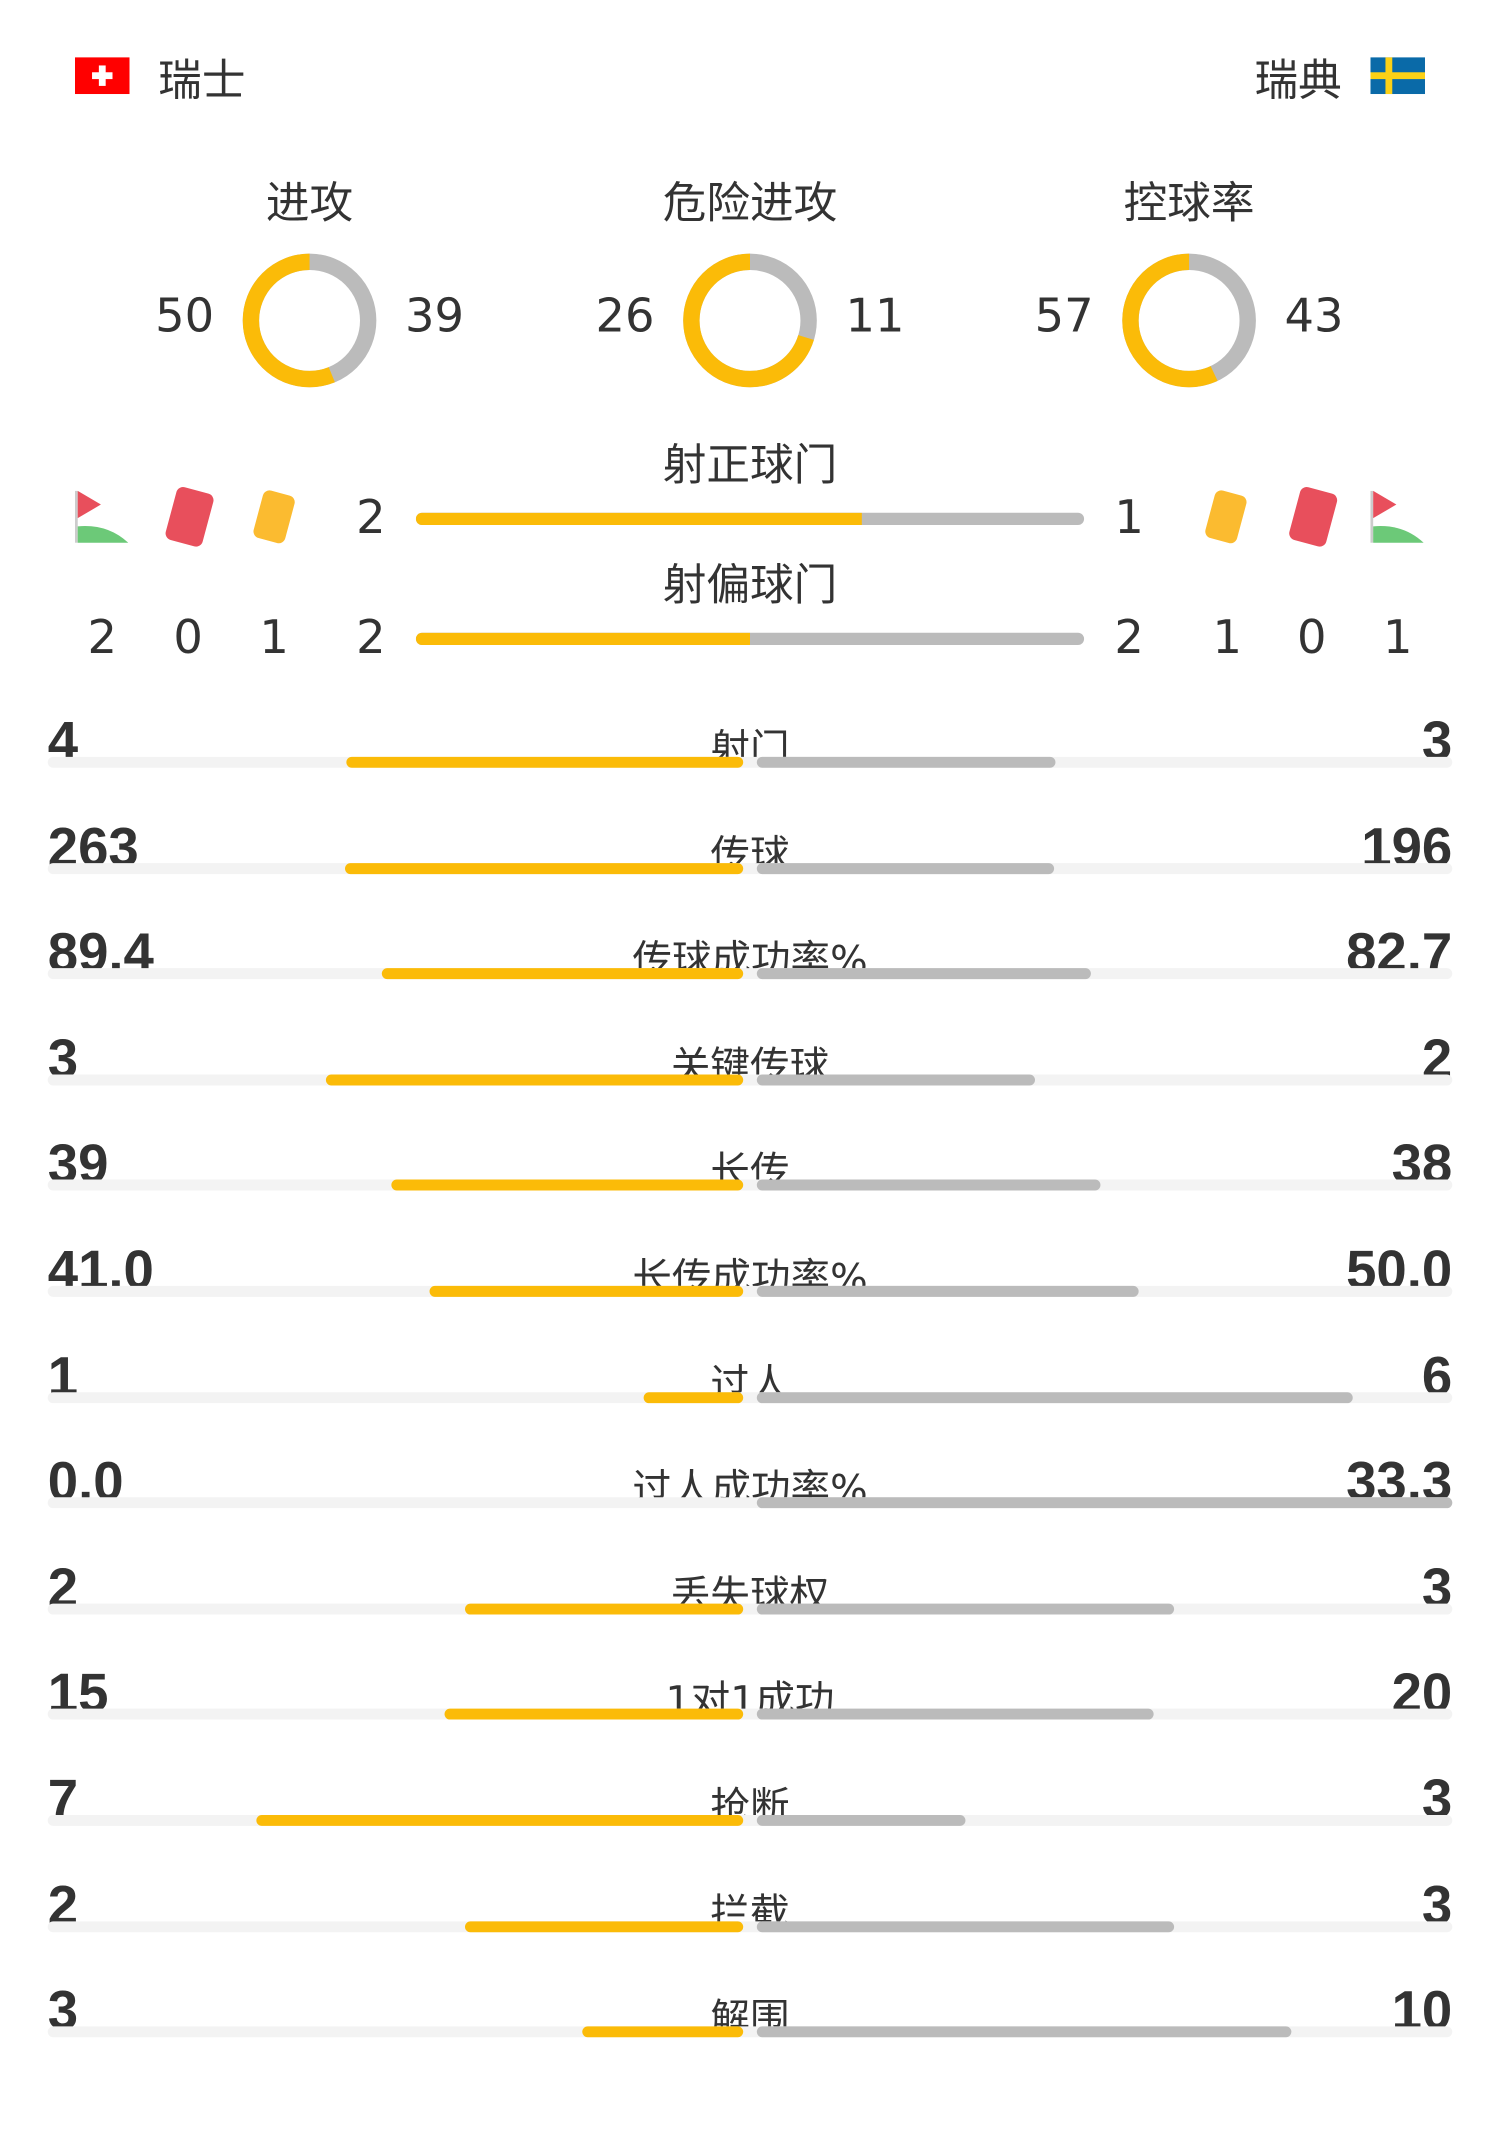 Image resolution: width=1500 pixels, height=2138 pixels. I want to click on home-red-cards: 0, so click(188, 638).